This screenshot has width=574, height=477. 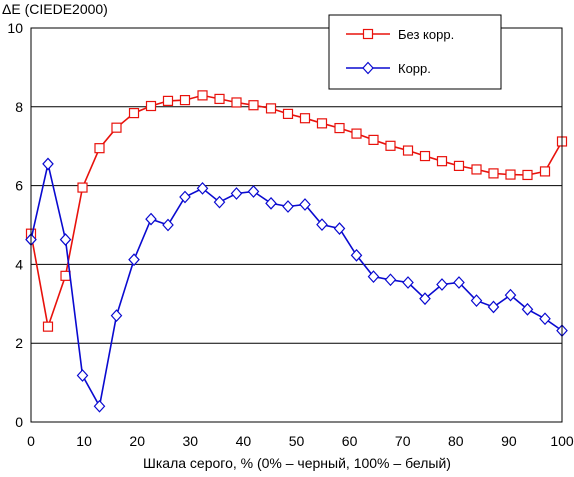 I want to click on y-tick-label: 6, so click(x=19, y=186).